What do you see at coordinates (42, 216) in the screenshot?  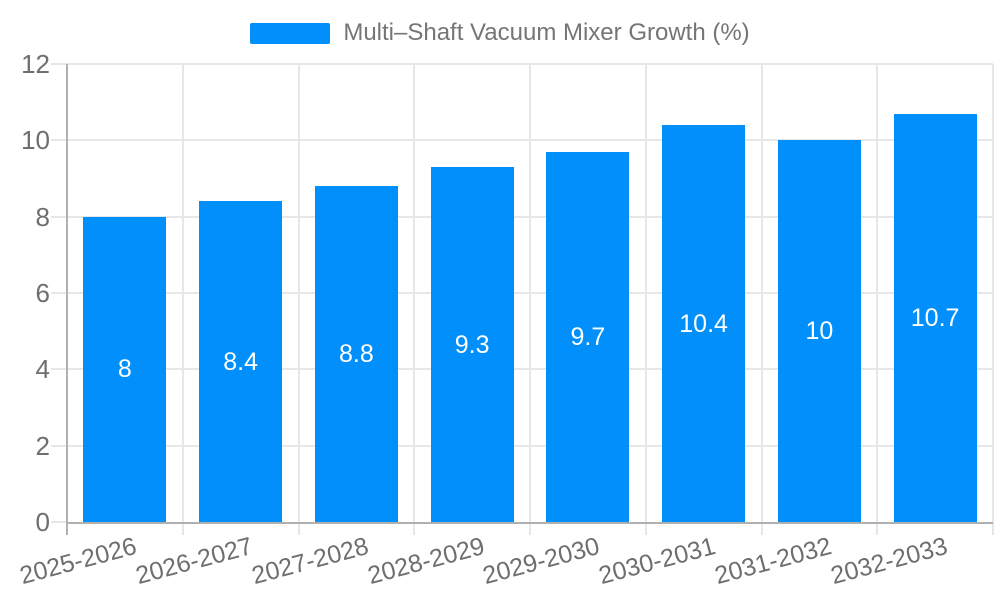 I see `y-axis-tick-label: 8` at bounding box center [42, 216].